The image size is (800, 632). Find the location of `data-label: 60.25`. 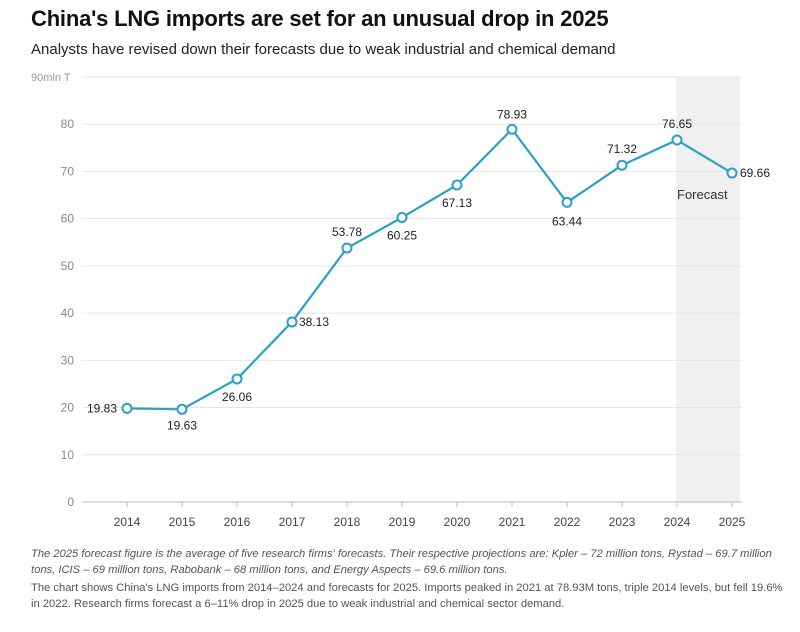

data-label: 60.25 is located at coordinates (402, 235).